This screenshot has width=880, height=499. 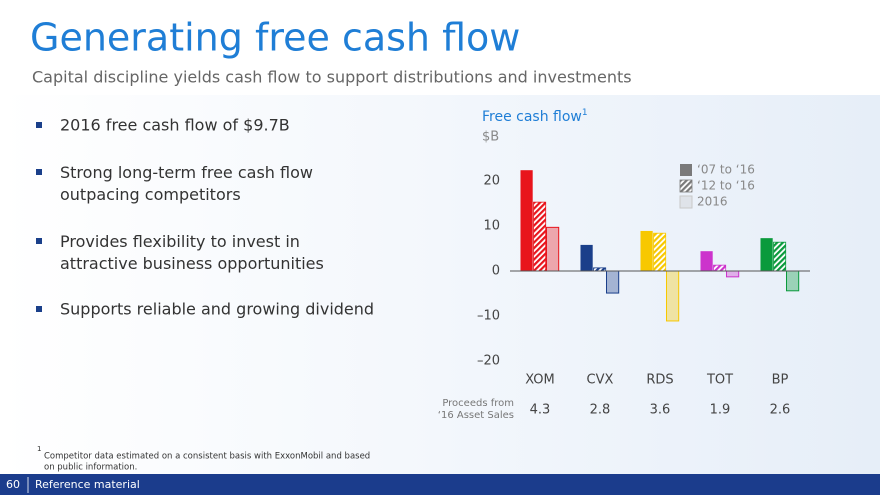 I want to click on x-tick-label: RDS, so click(x=659, y=380).